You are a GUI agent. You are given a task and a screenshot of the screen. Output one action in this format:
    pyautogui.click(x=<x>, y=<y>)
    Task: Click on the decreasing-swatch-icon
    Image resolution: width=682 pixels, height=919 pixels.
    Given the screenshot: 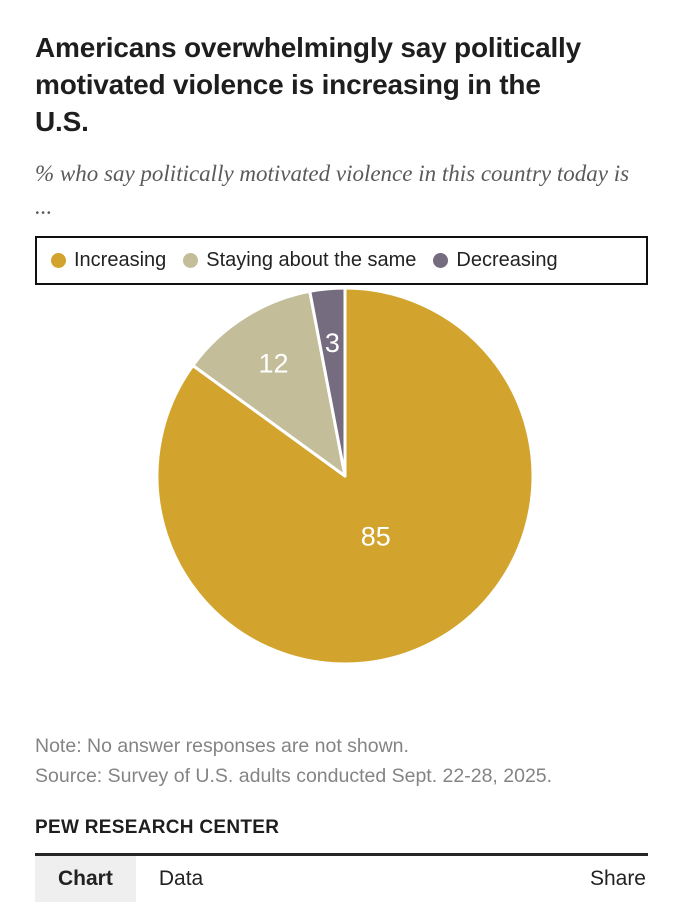 What is the action you would take?
    pyautogui.click(x=441, y=261)
    